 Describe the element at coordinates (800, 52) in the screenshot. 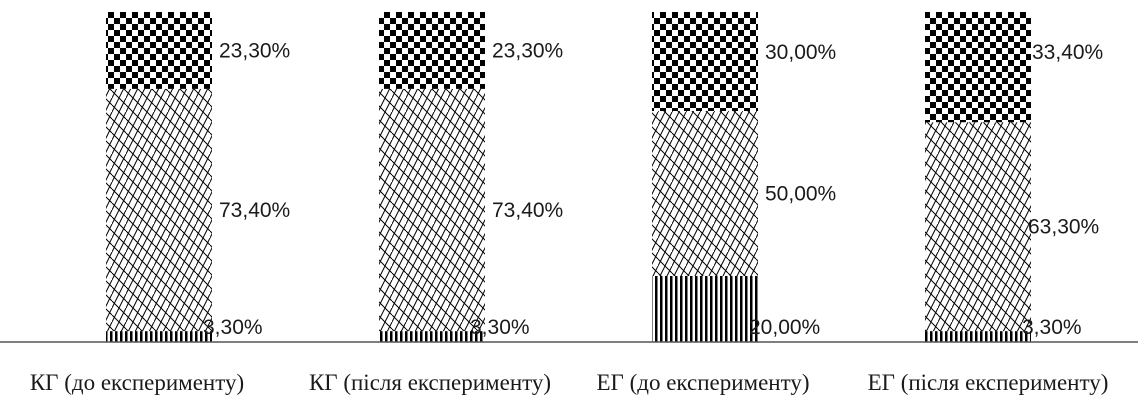

I see `data-label-3-3: 30,00%` at that location.